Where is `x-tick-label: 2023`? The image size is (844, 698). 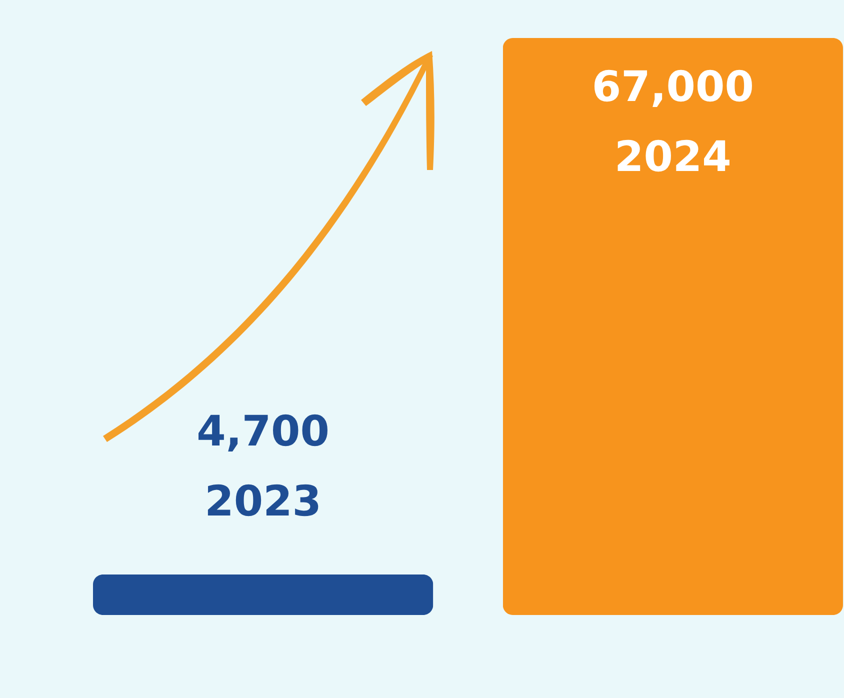
x-tick-label: 2023 is located at coordinates (263, 501).